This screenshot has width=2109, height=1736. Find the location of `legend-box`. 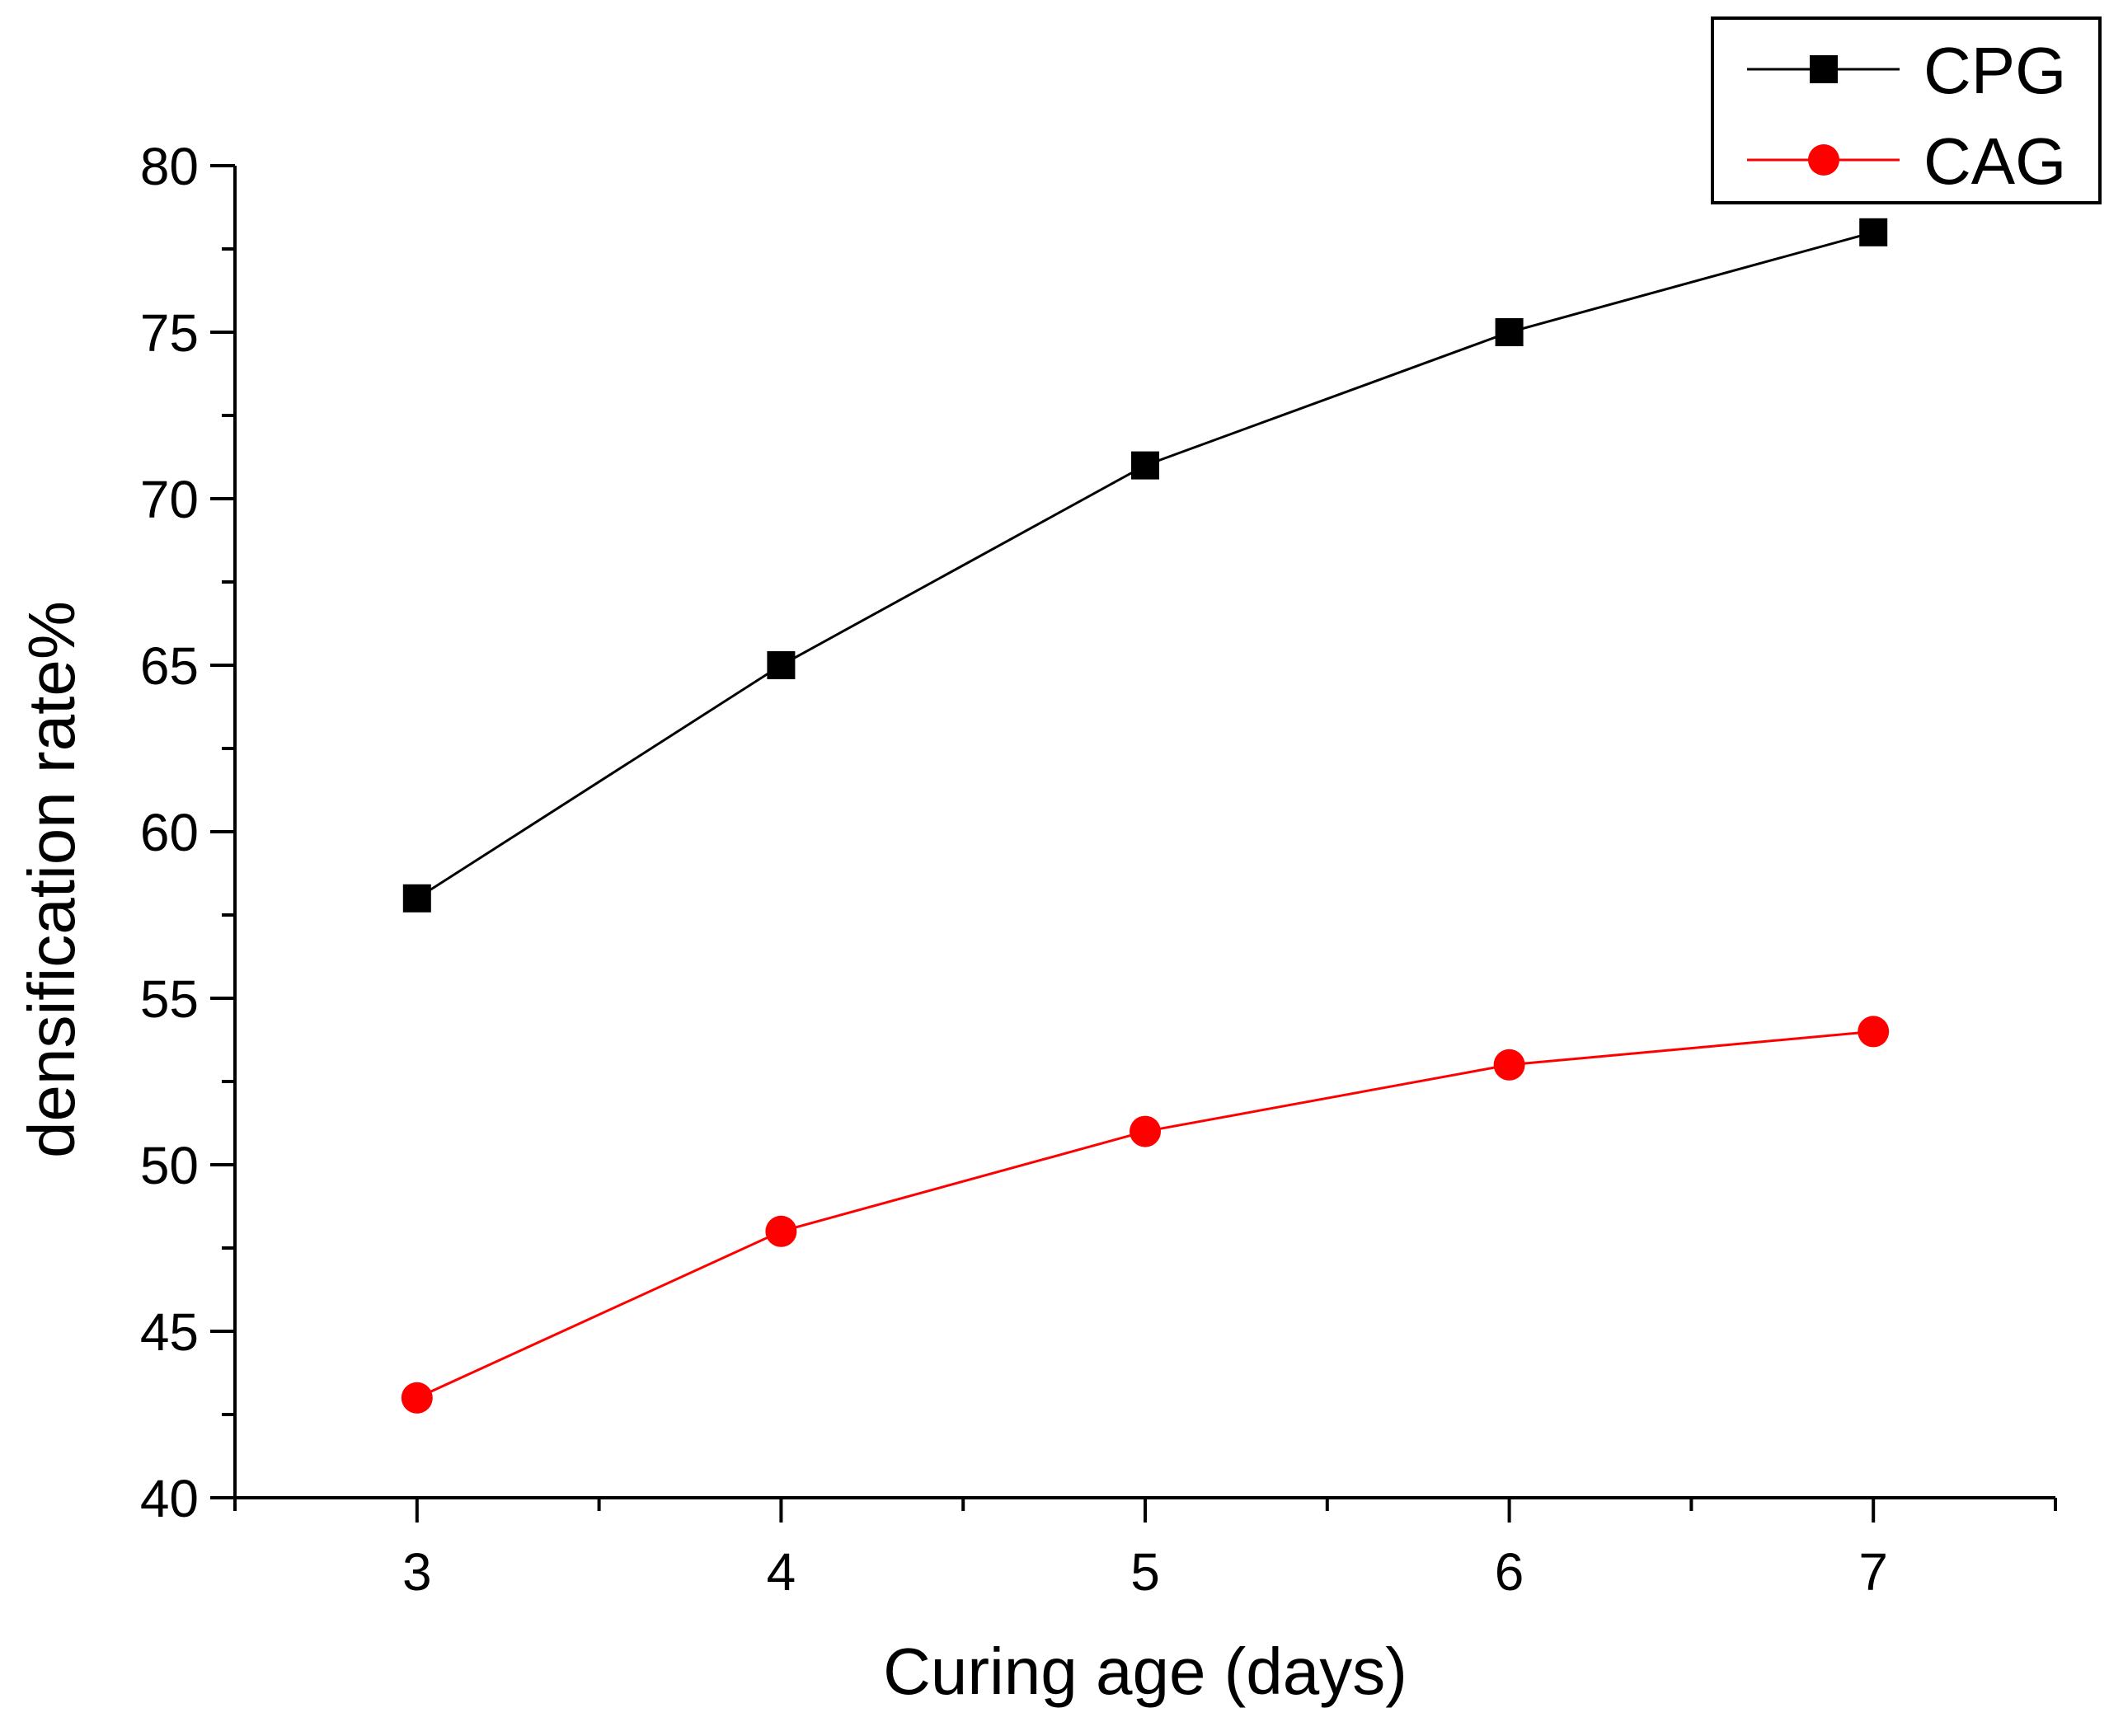

legend-box is located at coordinates (1906, 110).